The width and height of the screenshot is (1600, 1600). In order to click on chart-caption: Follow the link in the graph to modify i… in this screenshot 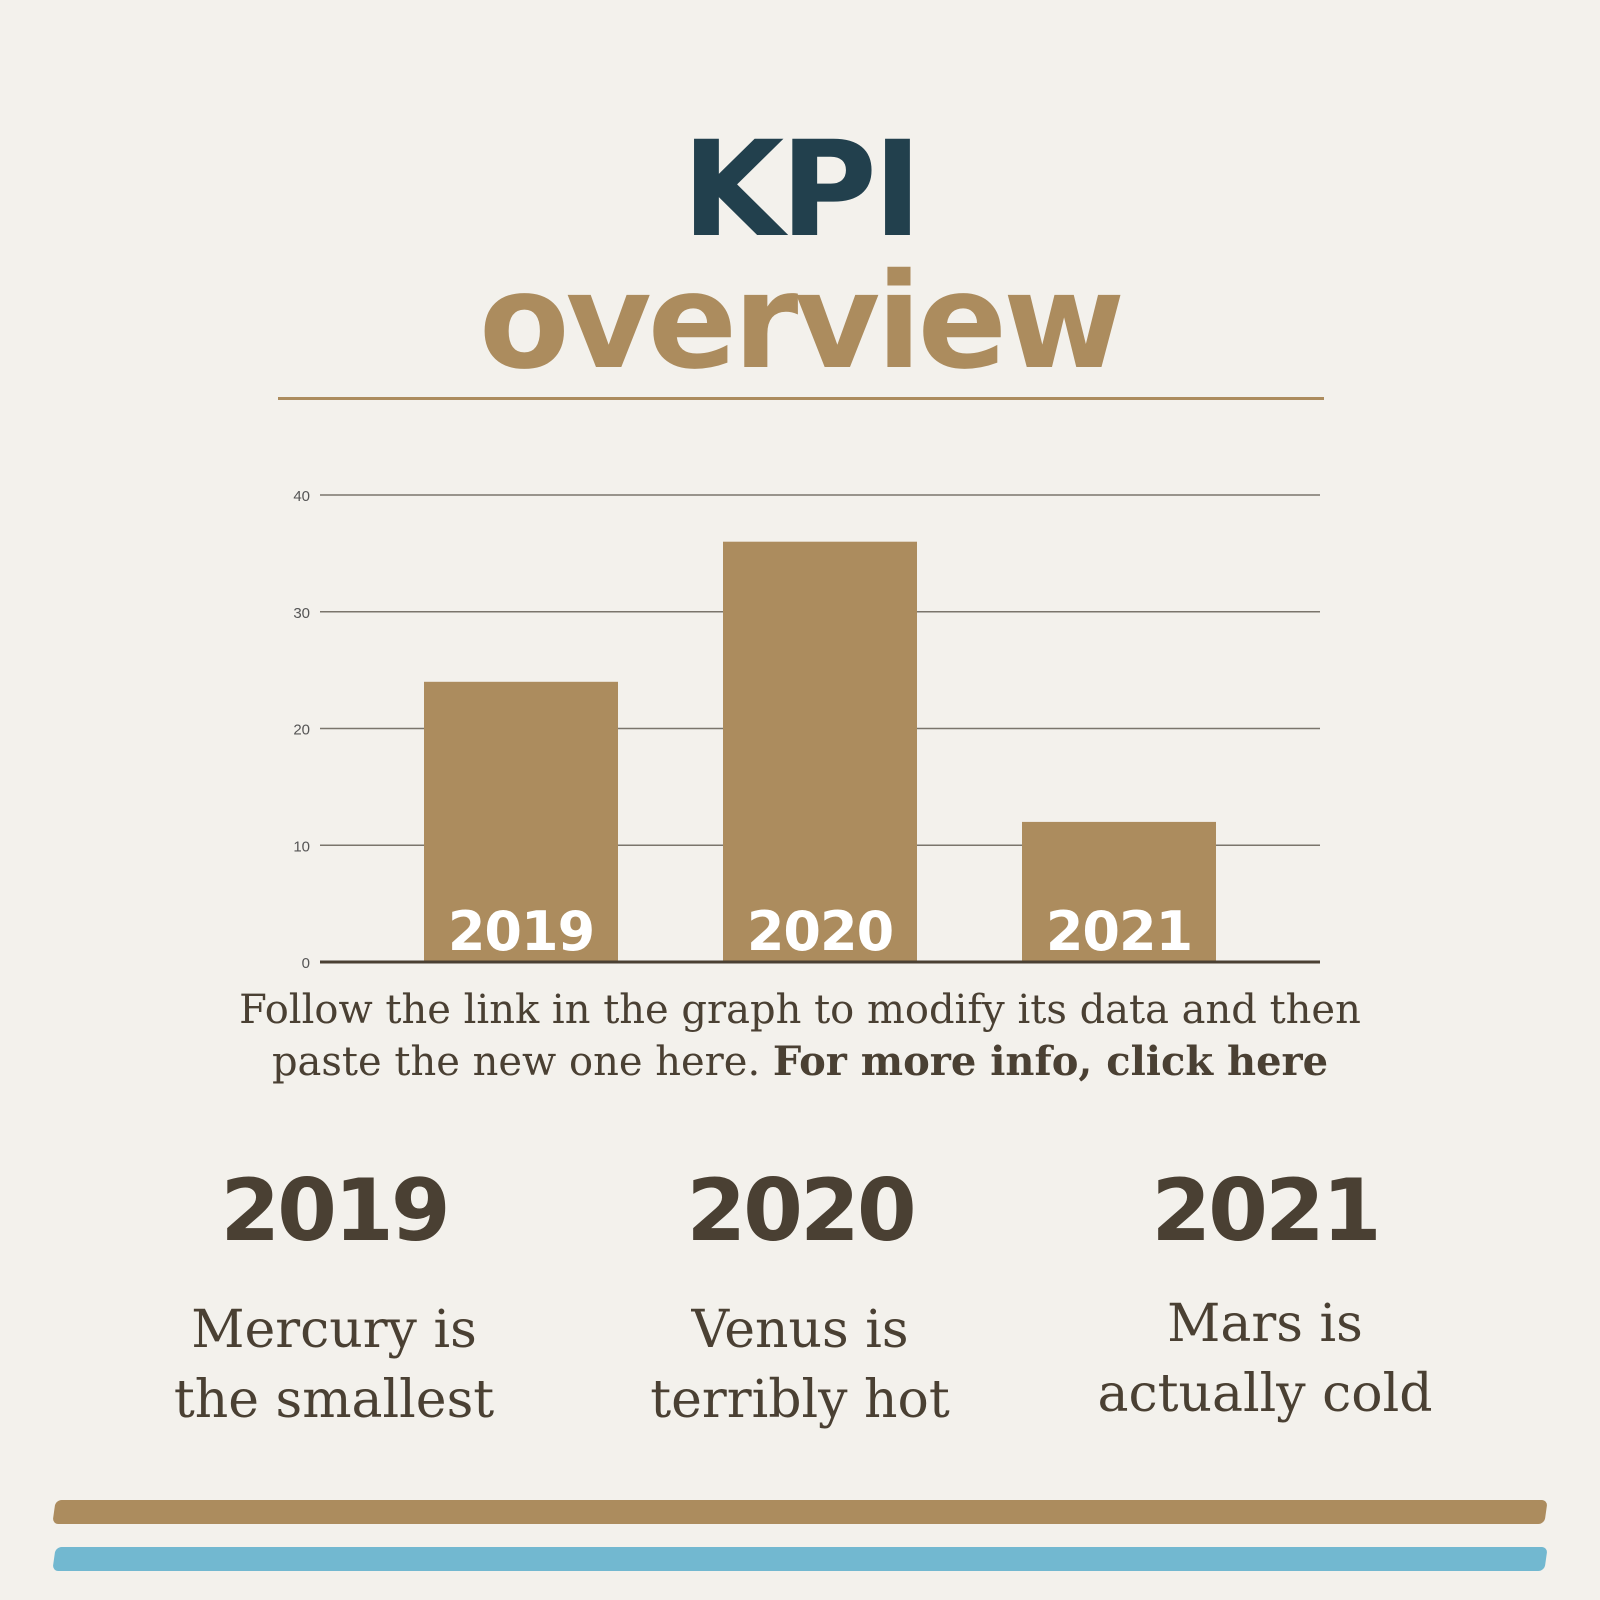, I will do `click(800, 1036)`.